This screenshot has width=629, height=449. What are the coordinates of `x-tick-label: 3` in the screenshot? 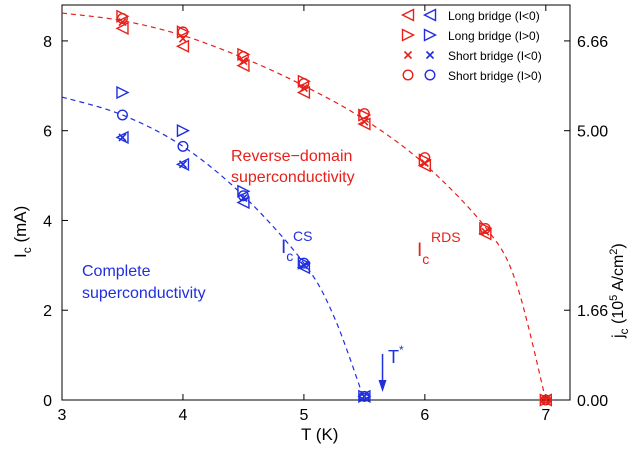 It's located at (62, 415).